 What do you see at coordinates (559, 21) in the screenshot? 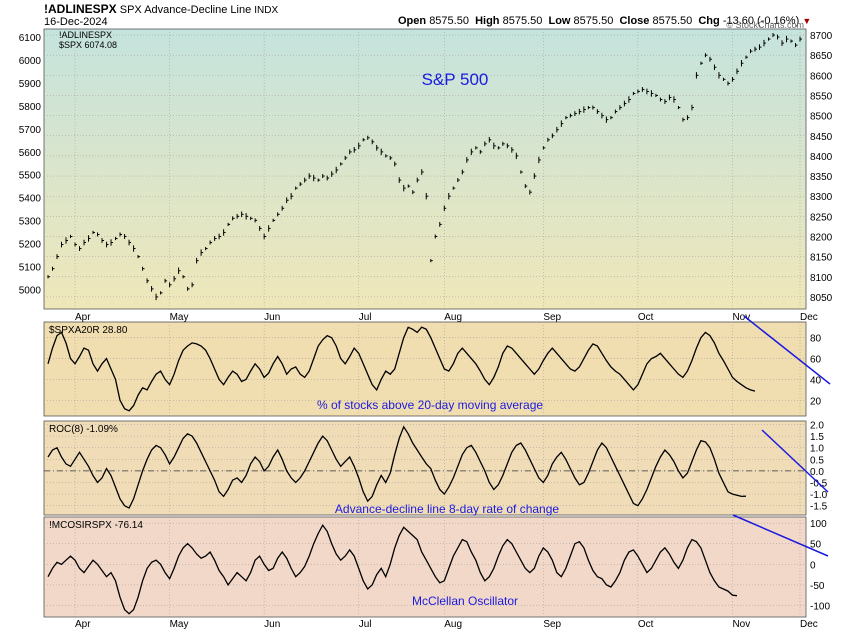
I see `low-label: Low` at bounding box center [559, 21].